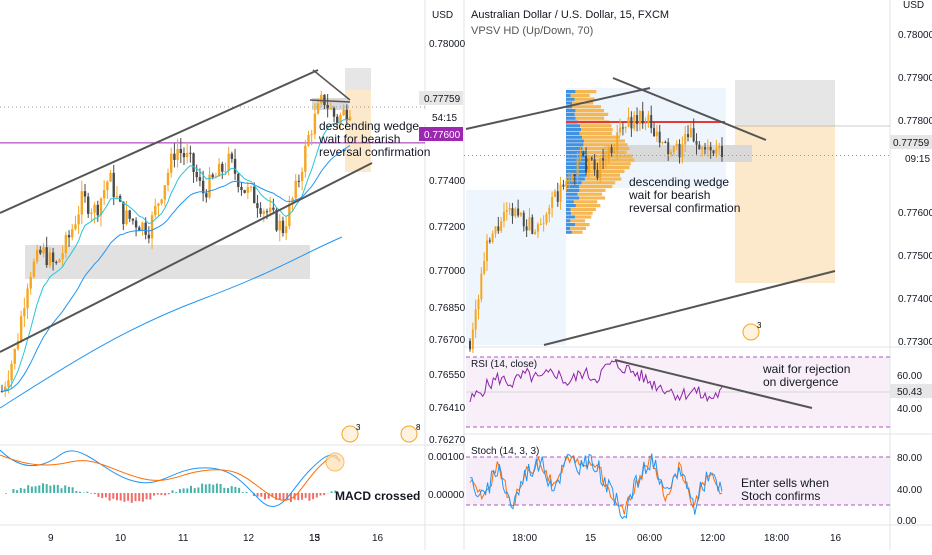  I want to click on macd-line, so click(170, 478).